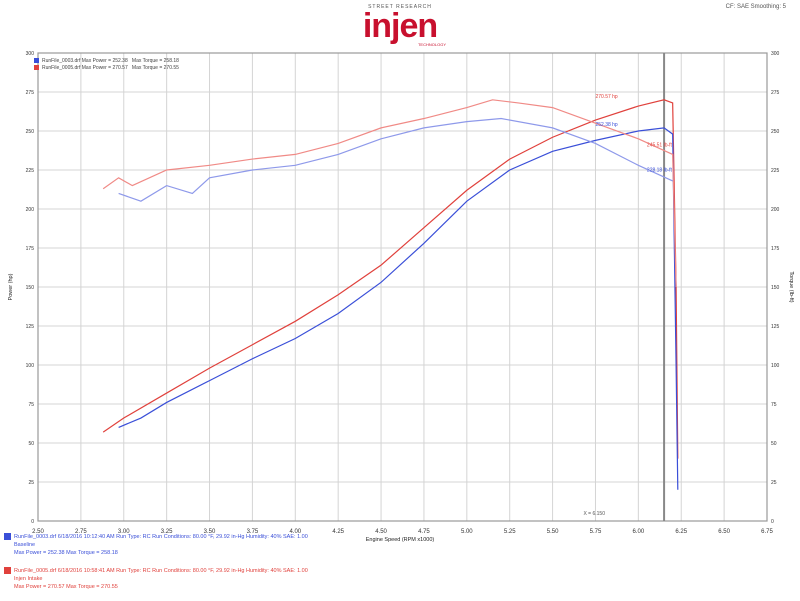 This screenshot has height=601, width=800. I want to click on y2-tick-label: 100, so click(775, 366).